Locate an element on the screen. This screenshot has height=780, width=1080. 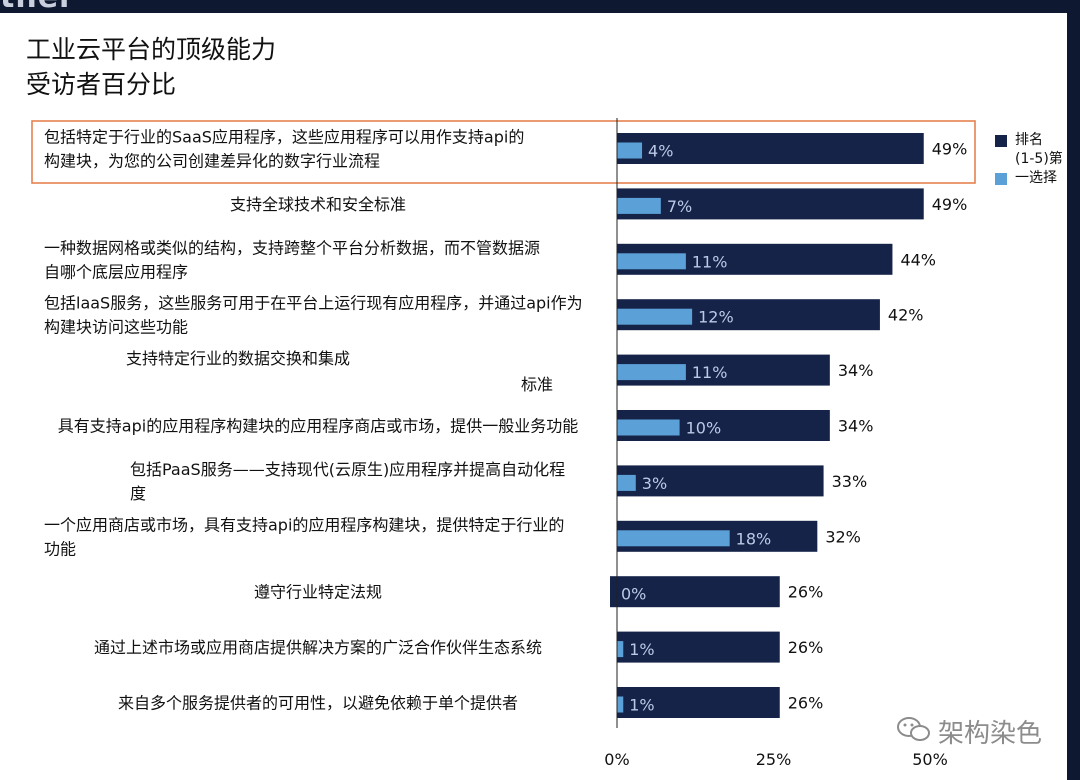
category-label: 标准 is located at coordinates (537, 384).